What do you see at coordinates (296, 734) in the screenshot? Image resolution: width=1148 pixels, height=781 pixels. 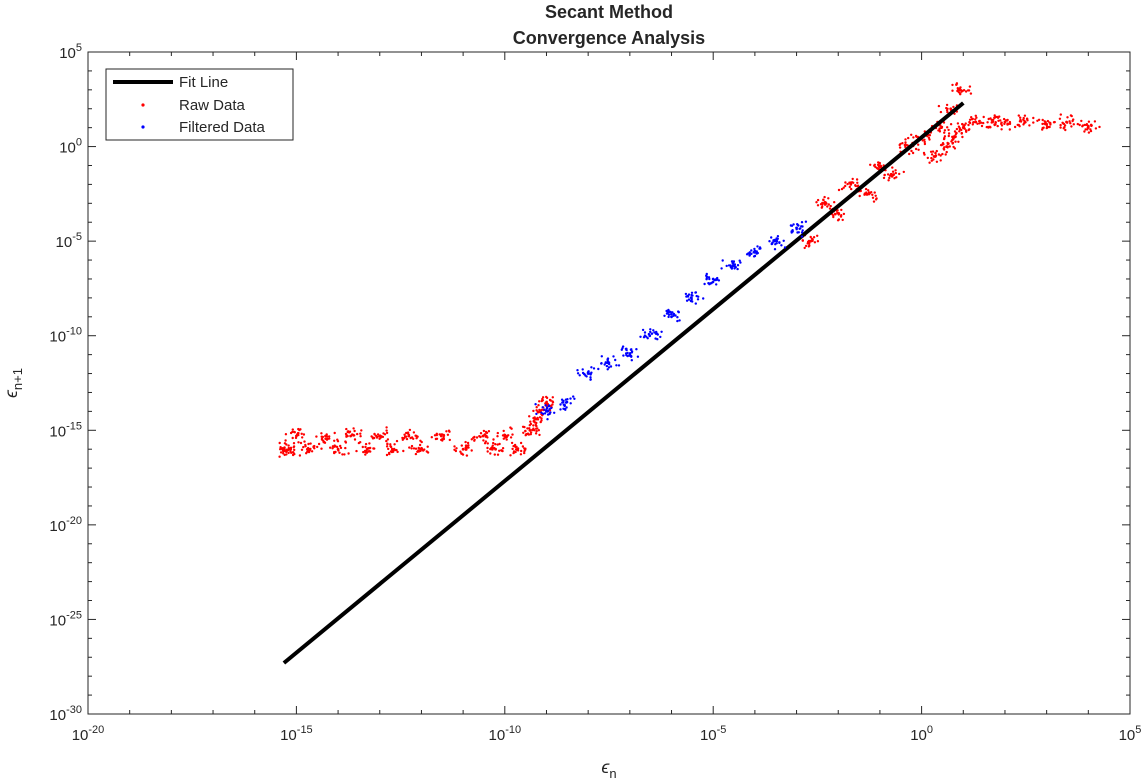 I see `x-tick-label: 10-15` at bounding box center [296, 734].